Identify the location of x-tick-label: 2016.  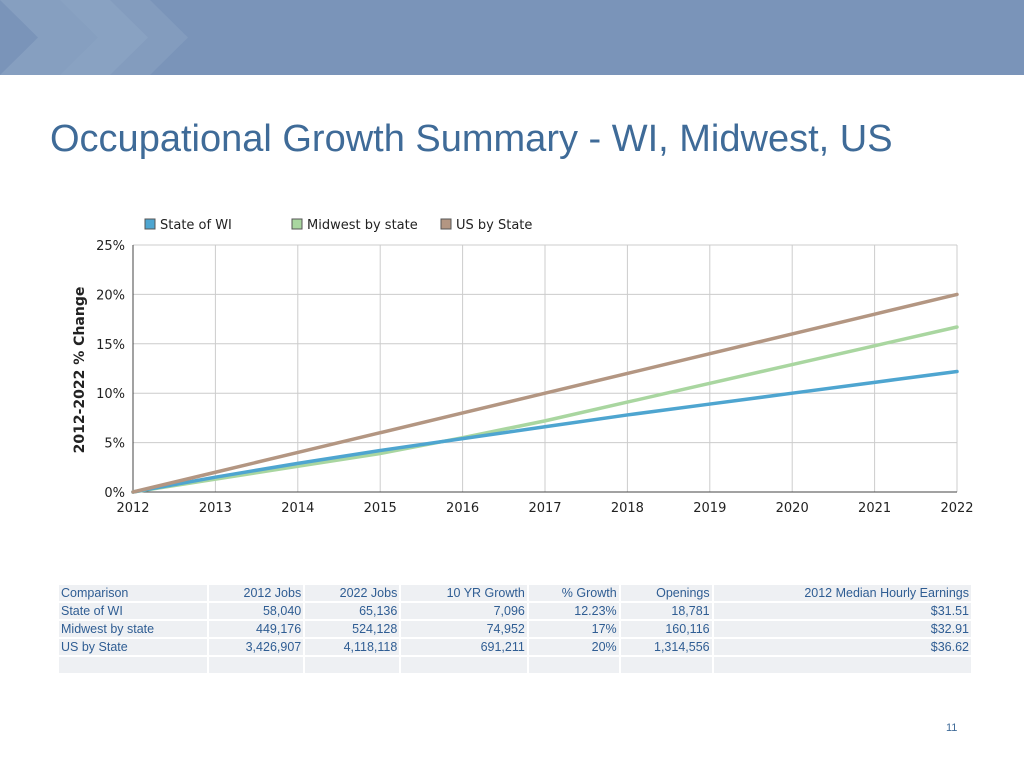
(462, 508).